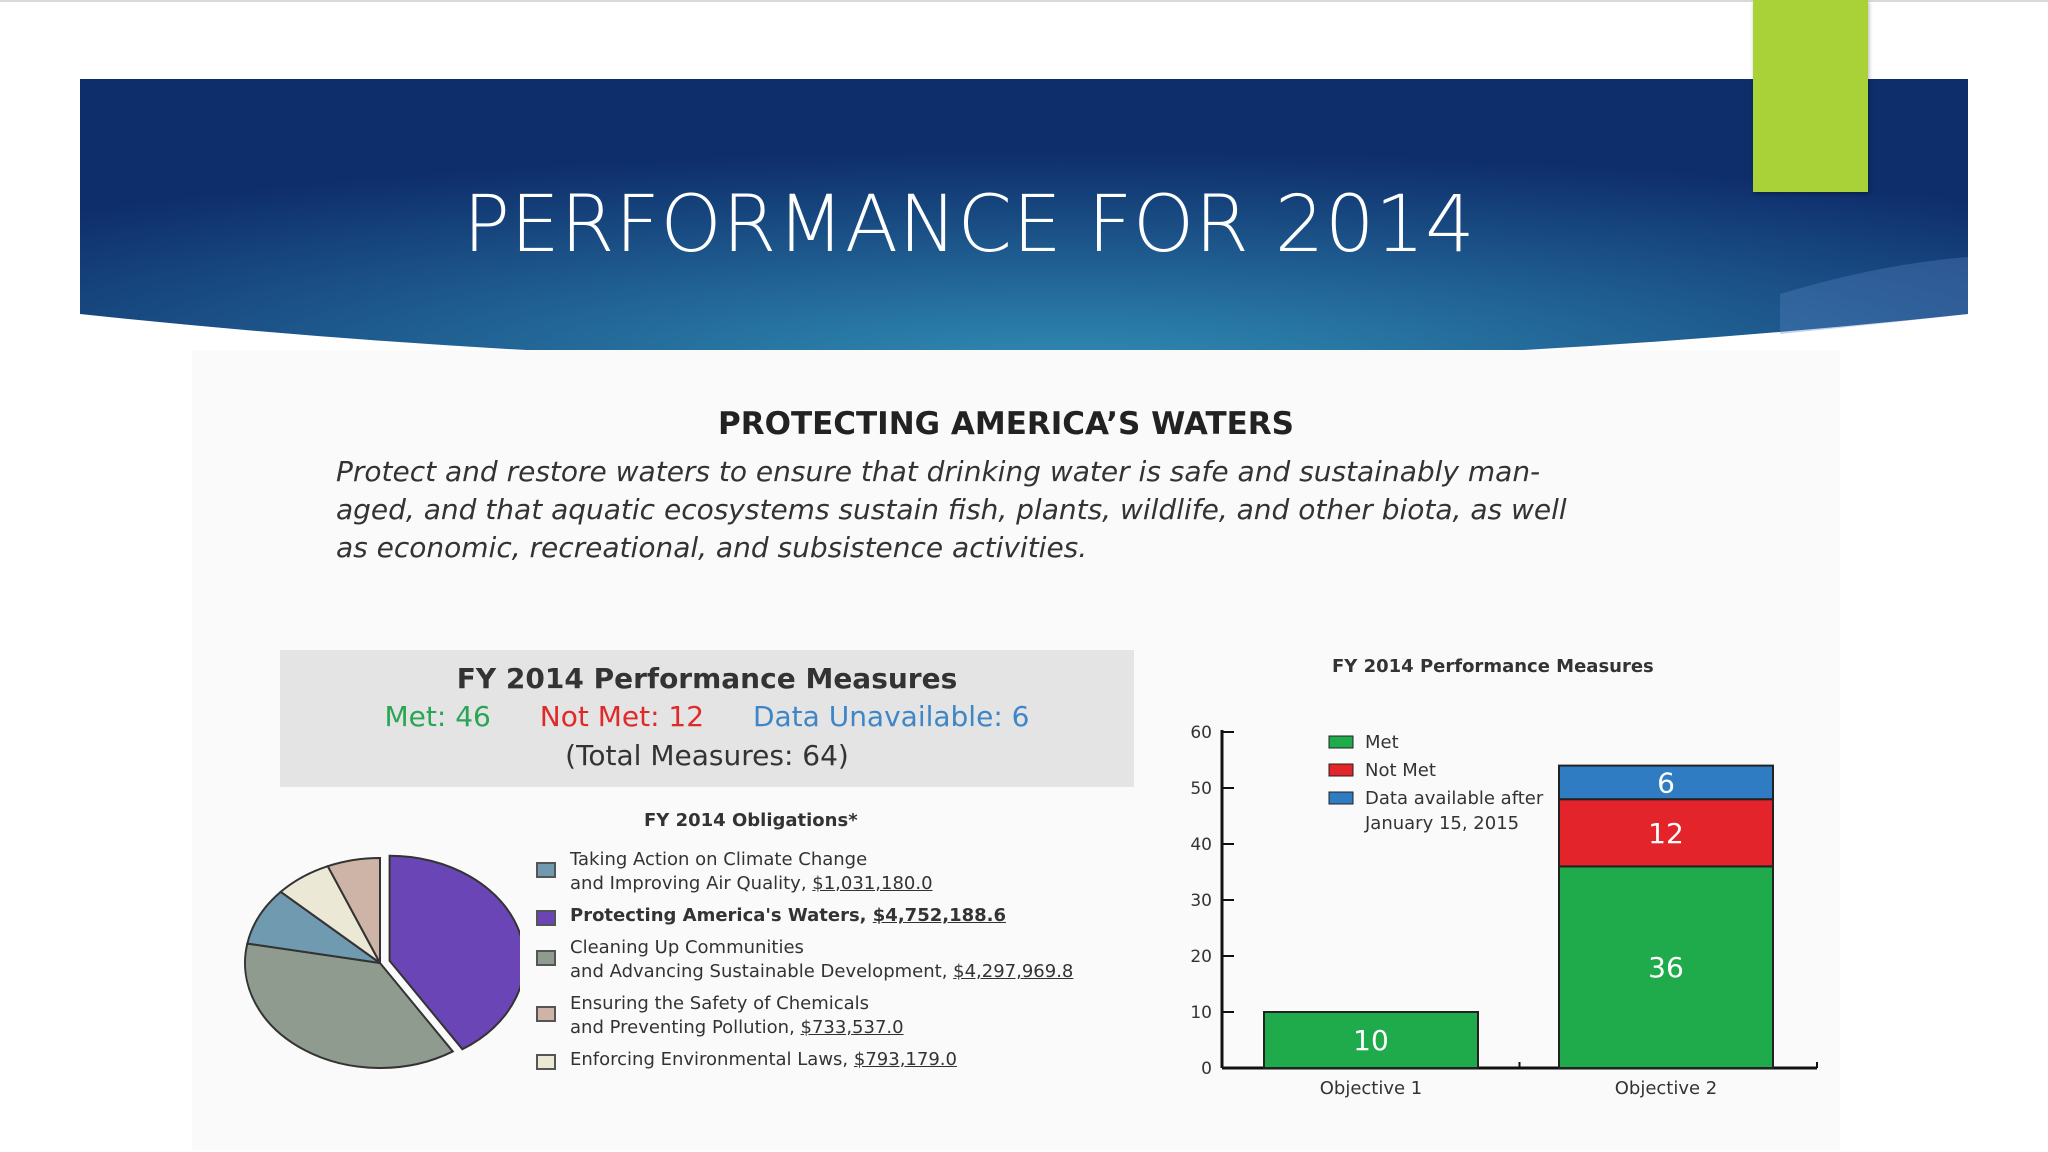 This screenshot has height=1152, width=2048. What do you see at coordinates (707, 678) in the screenshot?
I see `measures-title: FY 2014 Performance Measures` at bounding box center [707, 678].